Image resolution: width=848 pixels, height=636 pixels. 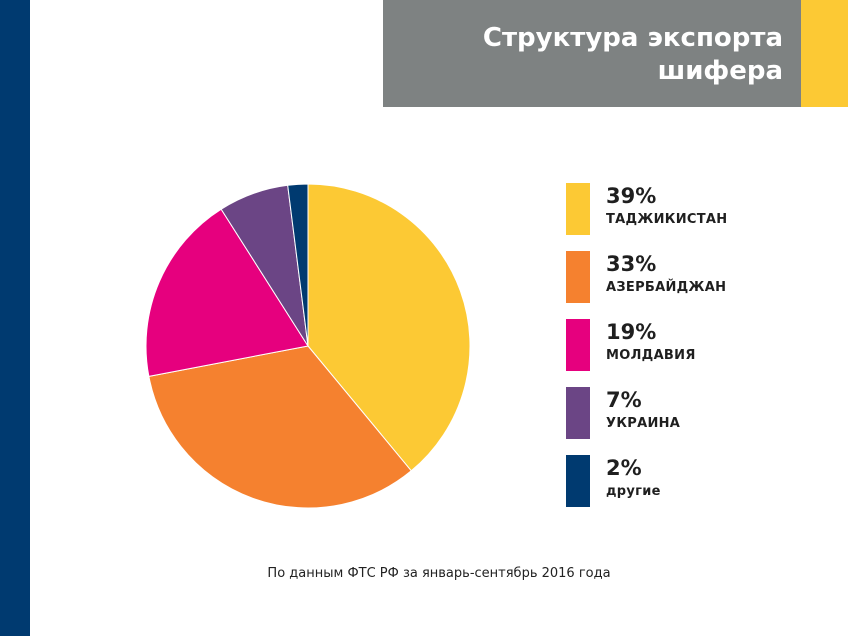 What do you see at coordinates (631, 332) in the screenshot?
I see `legend-percent: 19%` at bounding box center [631, 332].